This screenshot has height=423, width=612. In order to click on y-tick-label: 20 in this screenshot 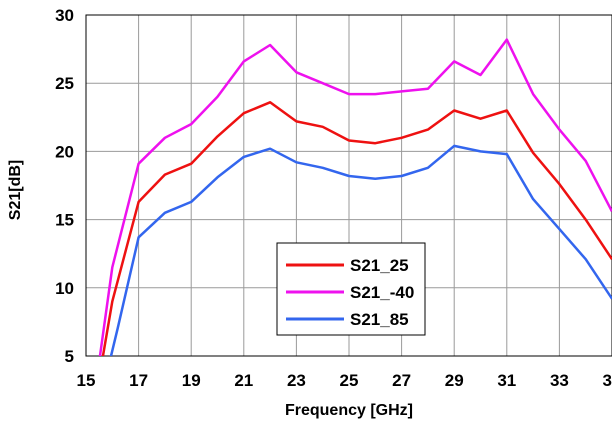, I will do `click(64, 151)`.